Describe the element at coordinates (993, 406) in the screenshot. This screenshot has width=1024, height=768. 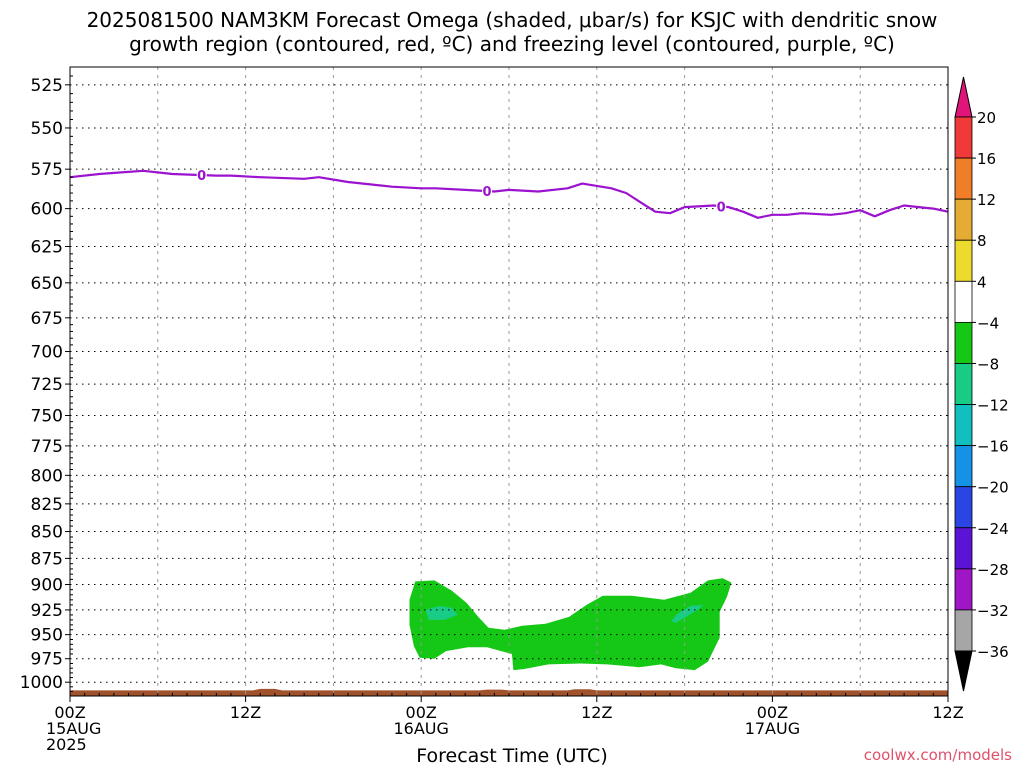
I see `colorbar-label-7: −12` at that location.